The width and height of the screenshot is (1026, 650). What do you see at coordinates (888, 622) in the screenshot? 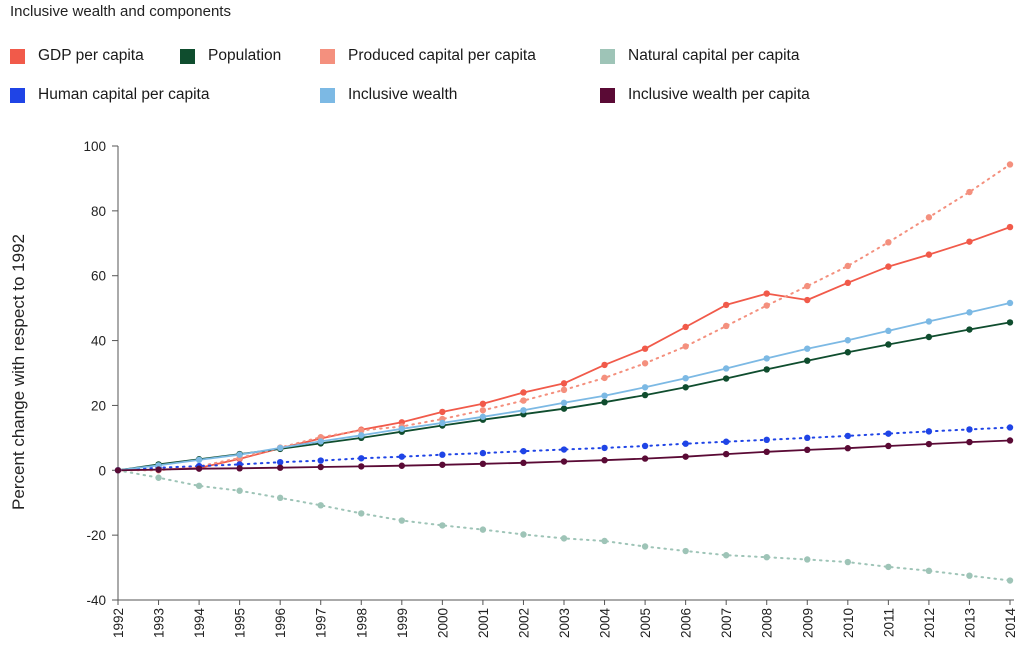
I see `x-tick-label: 2011` at bounding box center [888, 622].